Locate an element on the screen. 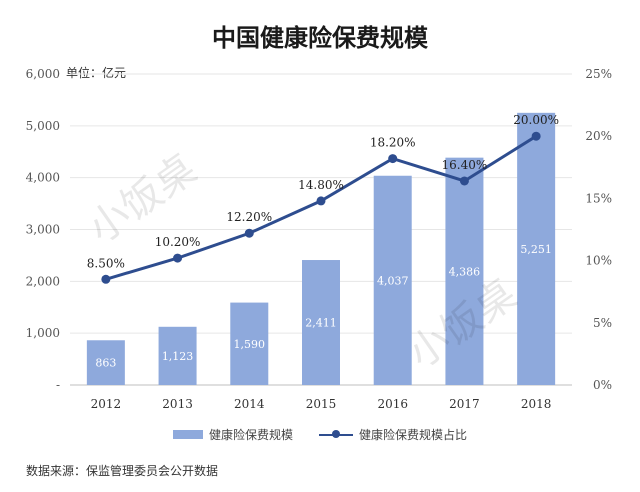 The width and height of the screenshot is (640, 492). bar-value-label: 863 is located at coordinates (105, 363).